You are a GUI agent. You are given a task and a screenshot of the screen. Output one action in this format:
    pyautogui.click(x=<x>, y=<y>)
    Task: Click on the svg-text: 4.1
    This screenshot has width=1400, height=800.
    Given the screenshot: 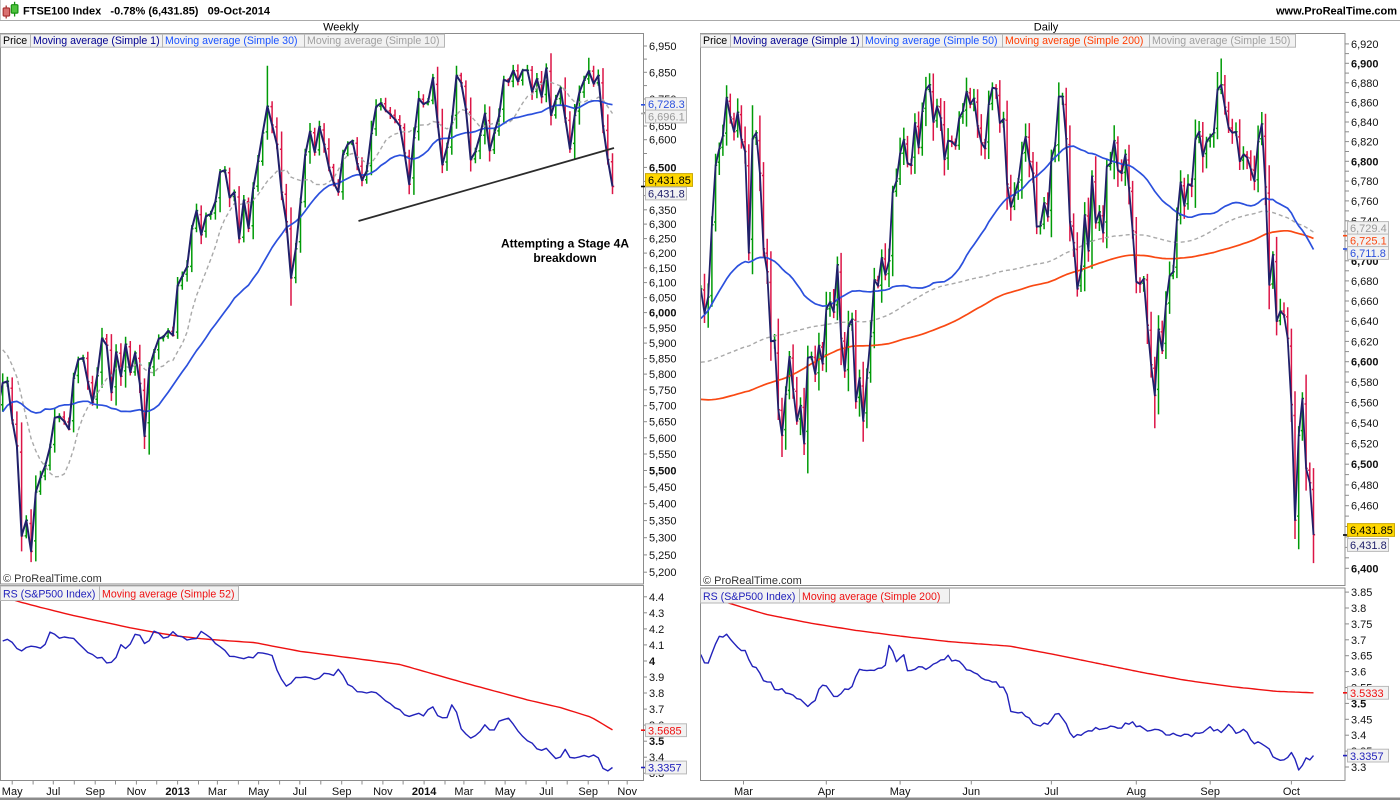 What is the action you would take?
    pyautogui.click(x=656, y=646)
    